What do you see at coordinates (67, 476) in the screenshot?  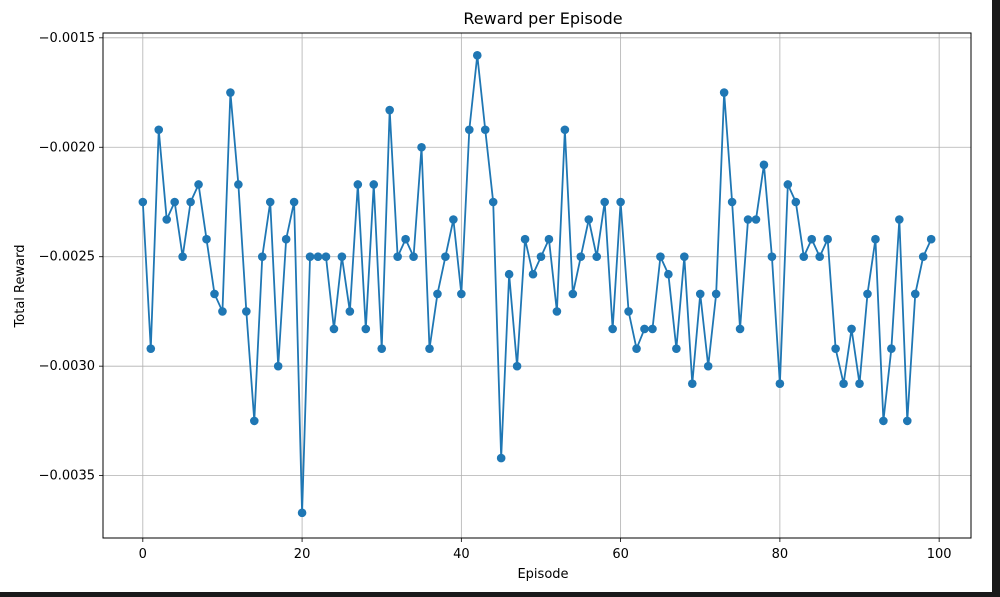 I see `y-tick-label: −0.0035` at bounding box center [67, 476].